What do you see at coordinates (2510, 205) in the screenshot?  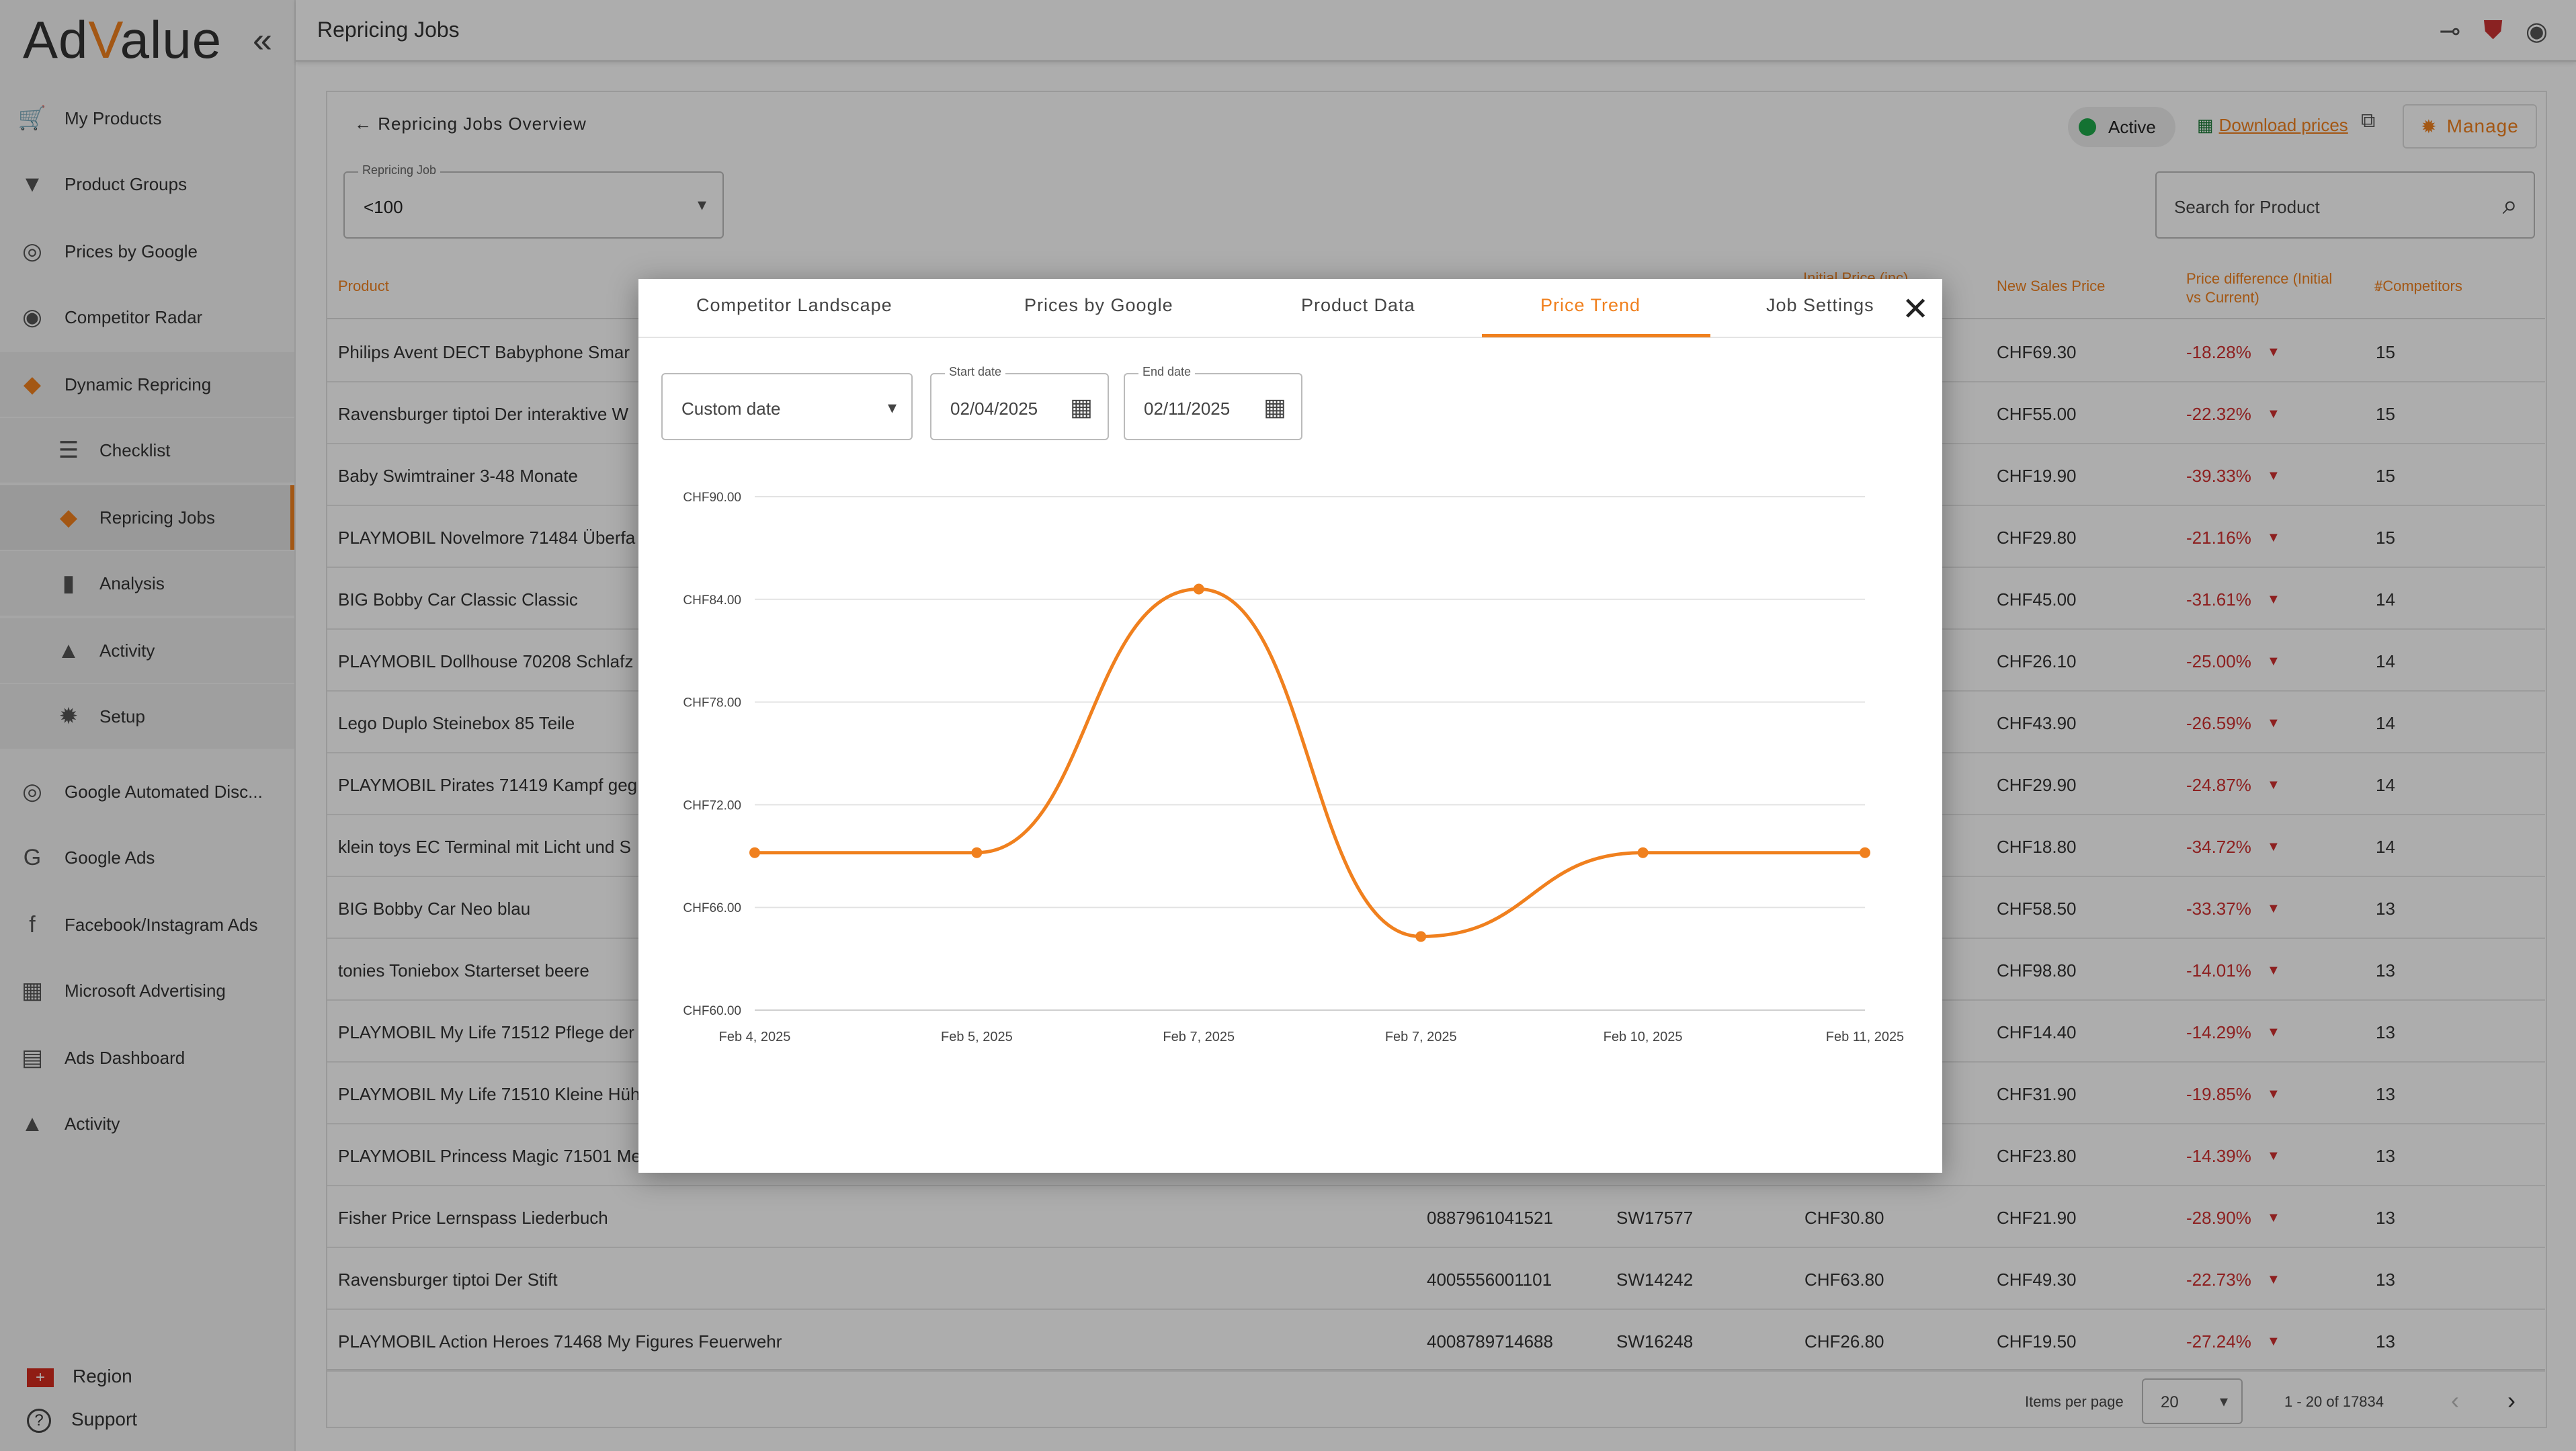 I see `search-icon: ⌕` at bounding box center [2510, 205].